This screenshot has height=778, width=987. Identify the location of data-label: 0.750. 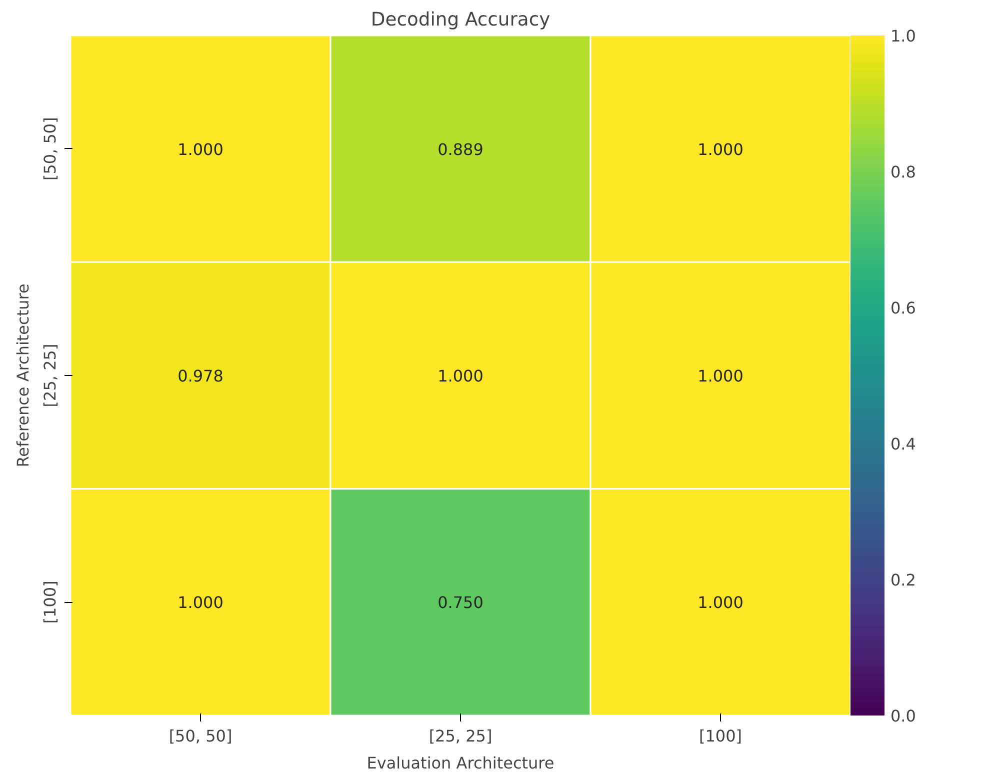
(461, 602).